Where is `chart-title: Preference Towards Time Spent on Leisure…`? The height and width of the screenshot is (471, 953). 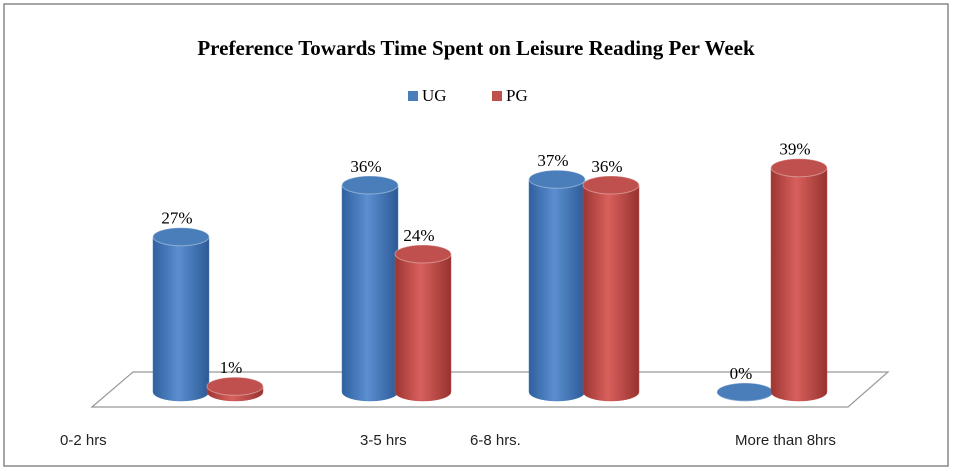
chart-title: Preference Towards Time Spent on Leisure… is located at coordinates (476, 48).